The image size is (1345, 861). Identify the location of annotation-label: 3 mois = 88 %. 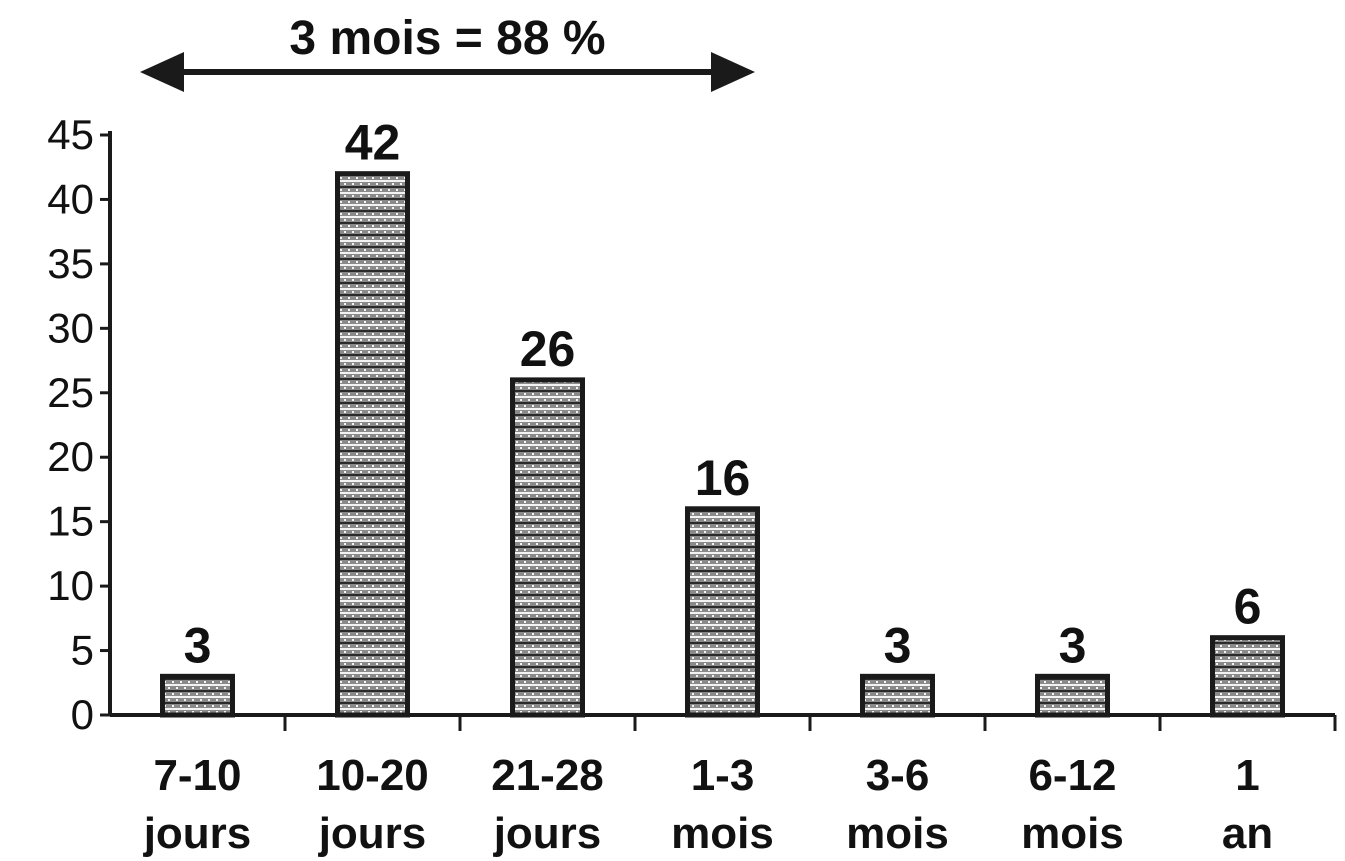
(447, 38).